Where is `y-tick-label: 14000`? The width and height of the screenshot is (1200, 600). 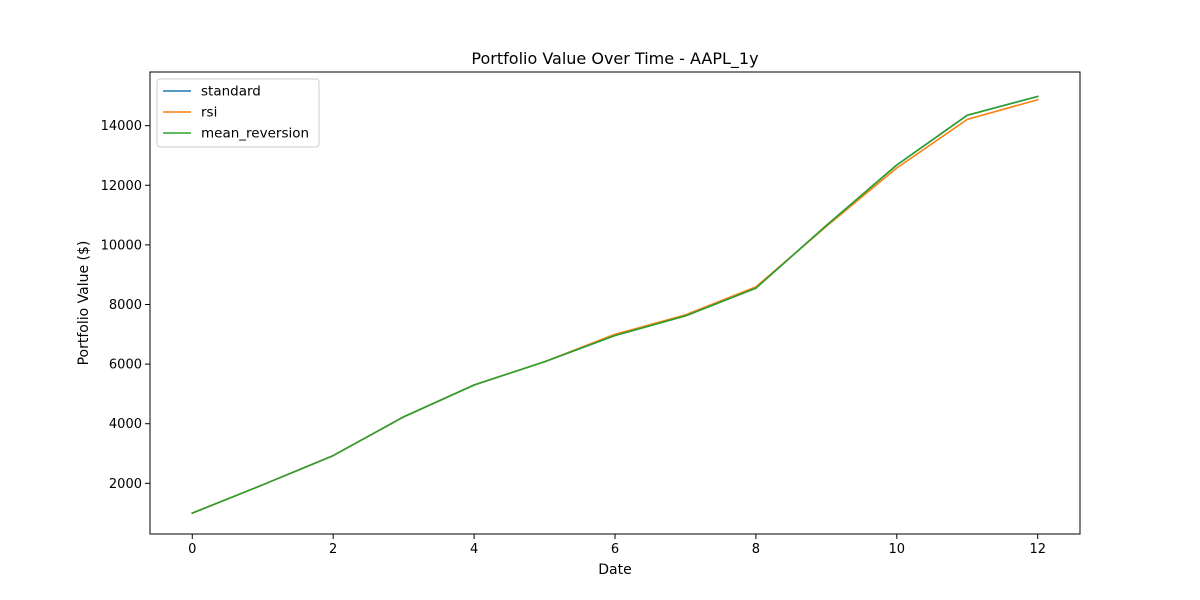 y-tick-label: 14000 is located at coordinates (121, 126).